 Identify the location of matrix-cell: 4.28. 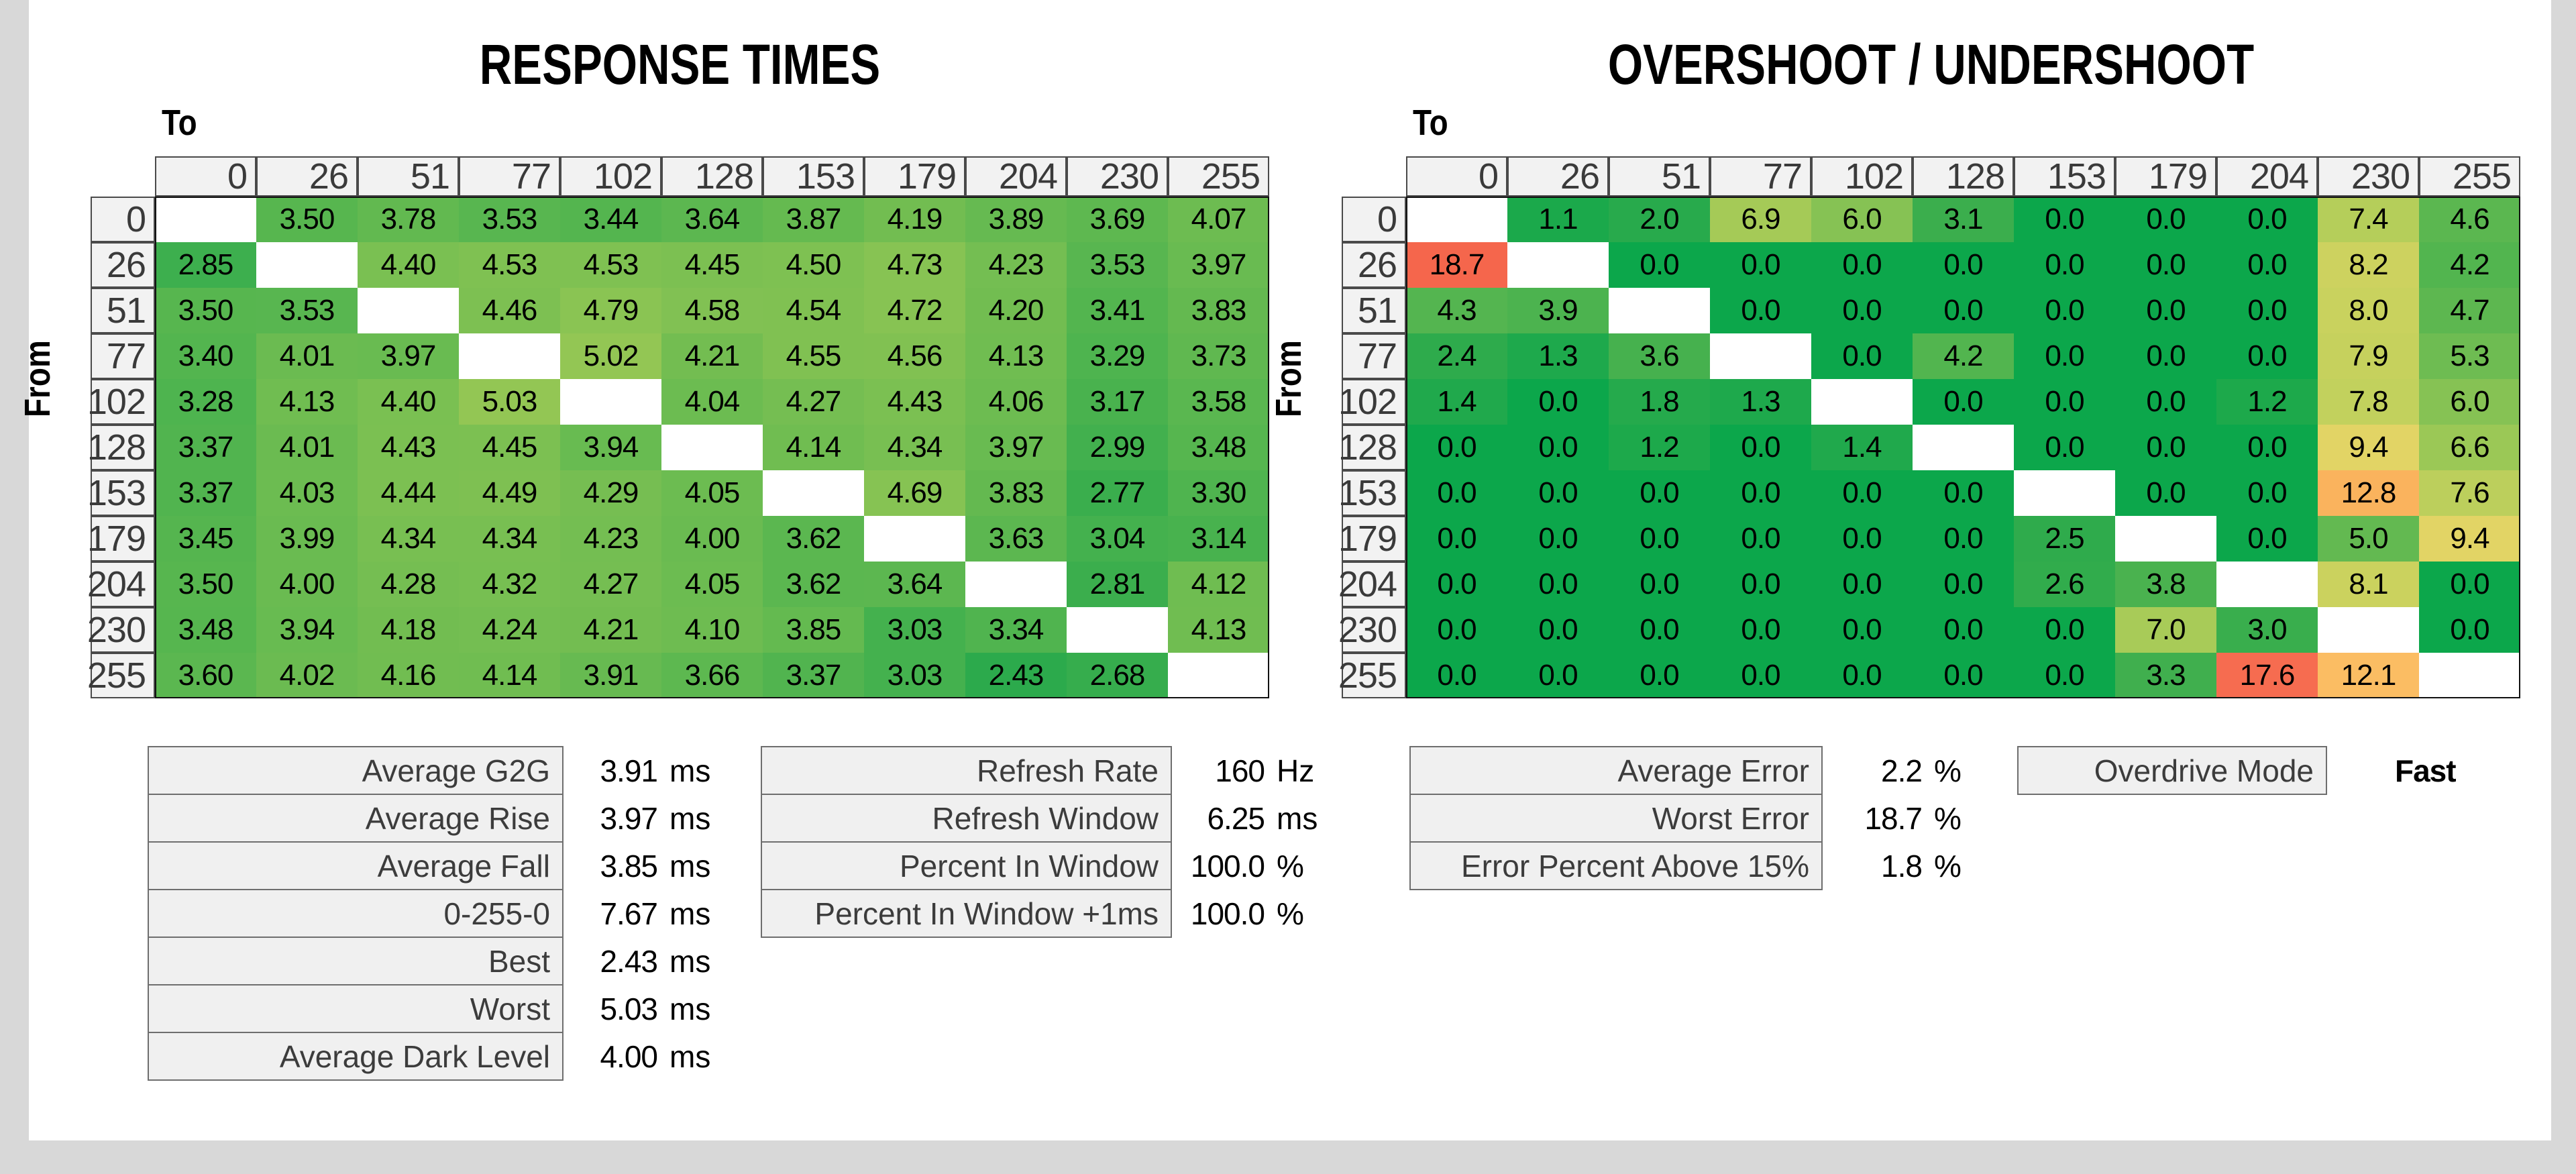
(408, 584).